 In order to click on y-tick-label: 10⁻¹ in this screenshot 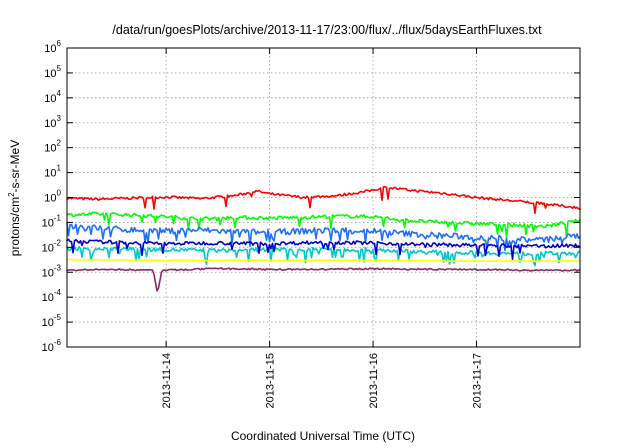, I will do `click(52, 221)`.